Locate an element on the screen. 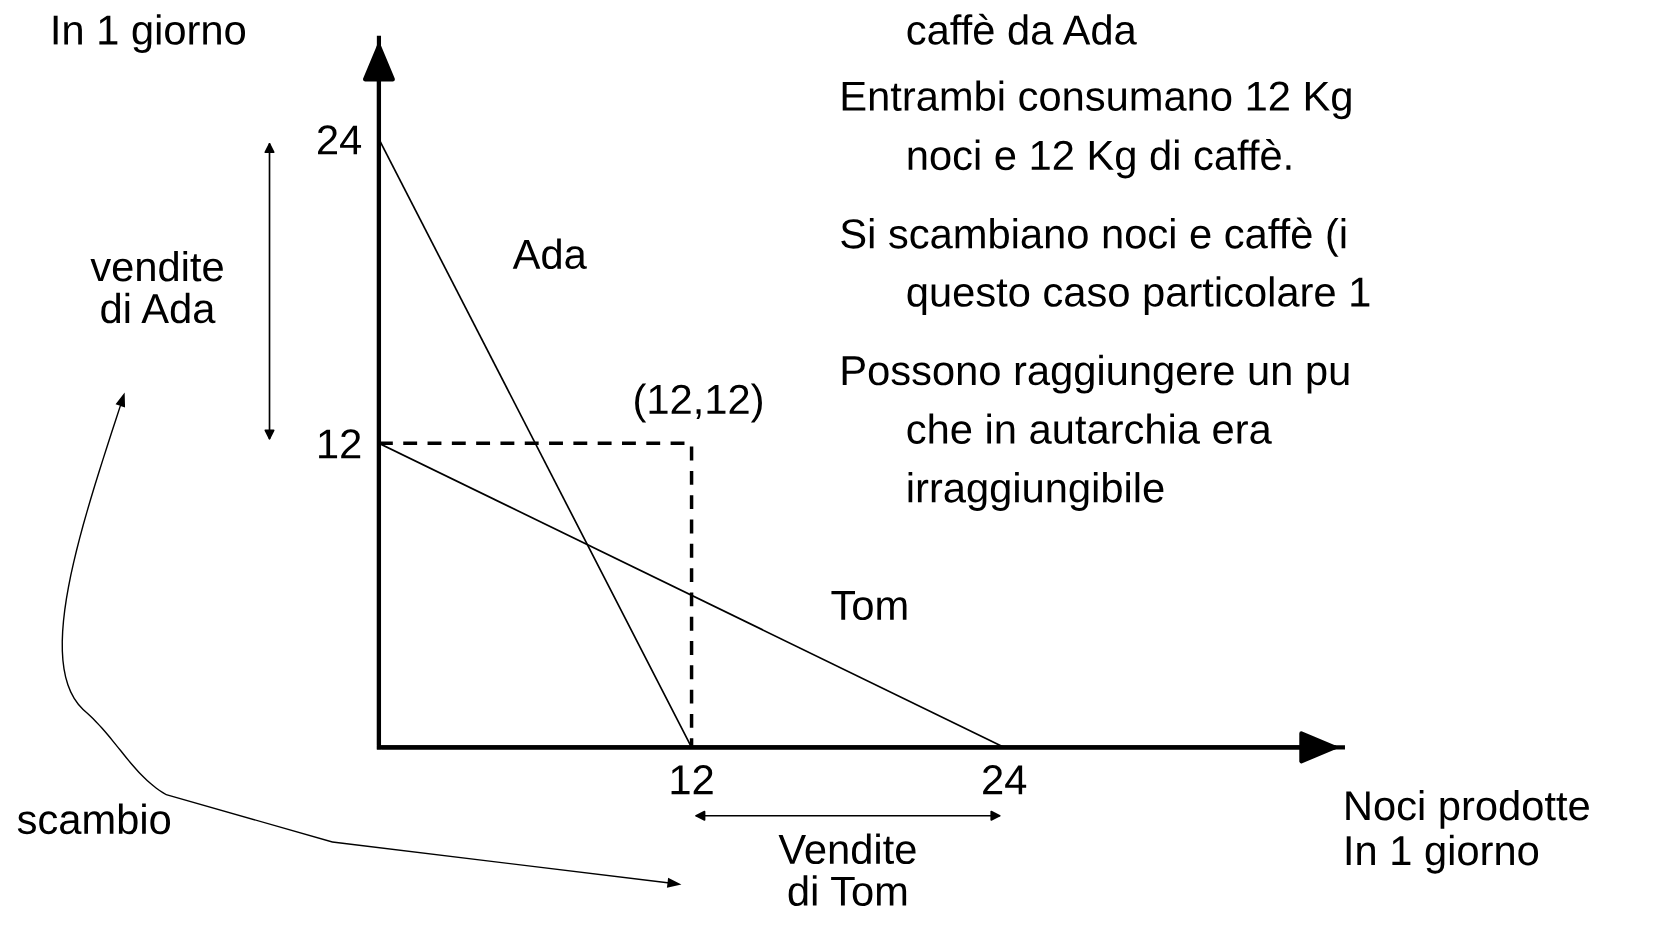 This screenshot has width=1662, height=946. text: vendite di Ada is located at coordinates (156, 287).